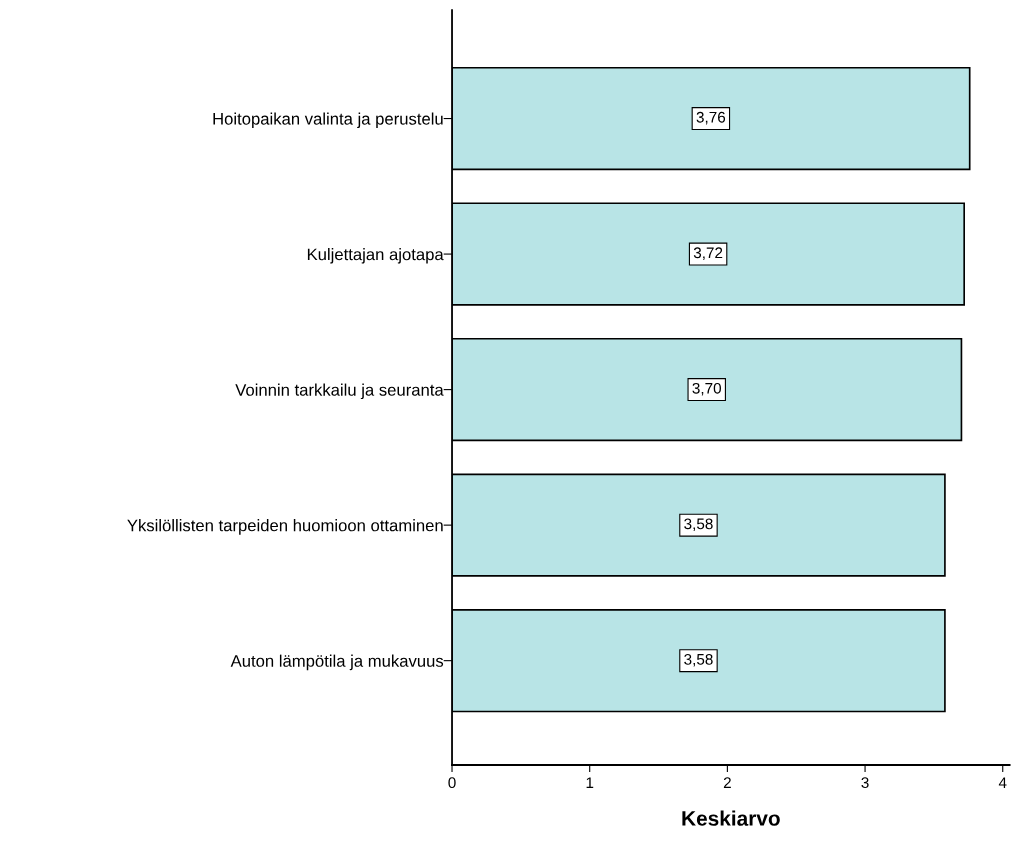 This screenshot has width=1025, height=843. What do you see at coordinates (452, 783) in the screenshot?
I see `x-tick-label: 0` at bounding box center [452, 783].